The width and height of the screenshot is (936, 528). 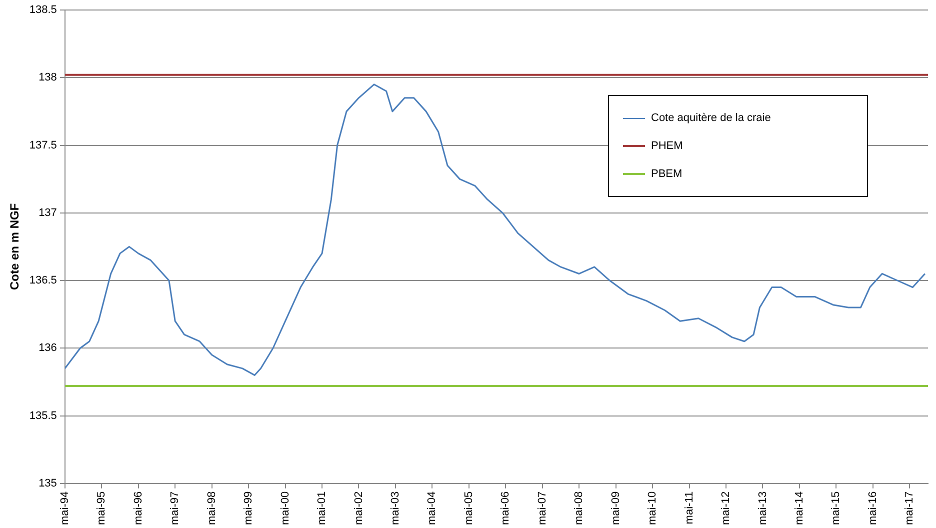 What do you see at coordinates (579, 508) in the screenshot?
I see `x-tick-label: mai-08` at bounding box center [579, 508].